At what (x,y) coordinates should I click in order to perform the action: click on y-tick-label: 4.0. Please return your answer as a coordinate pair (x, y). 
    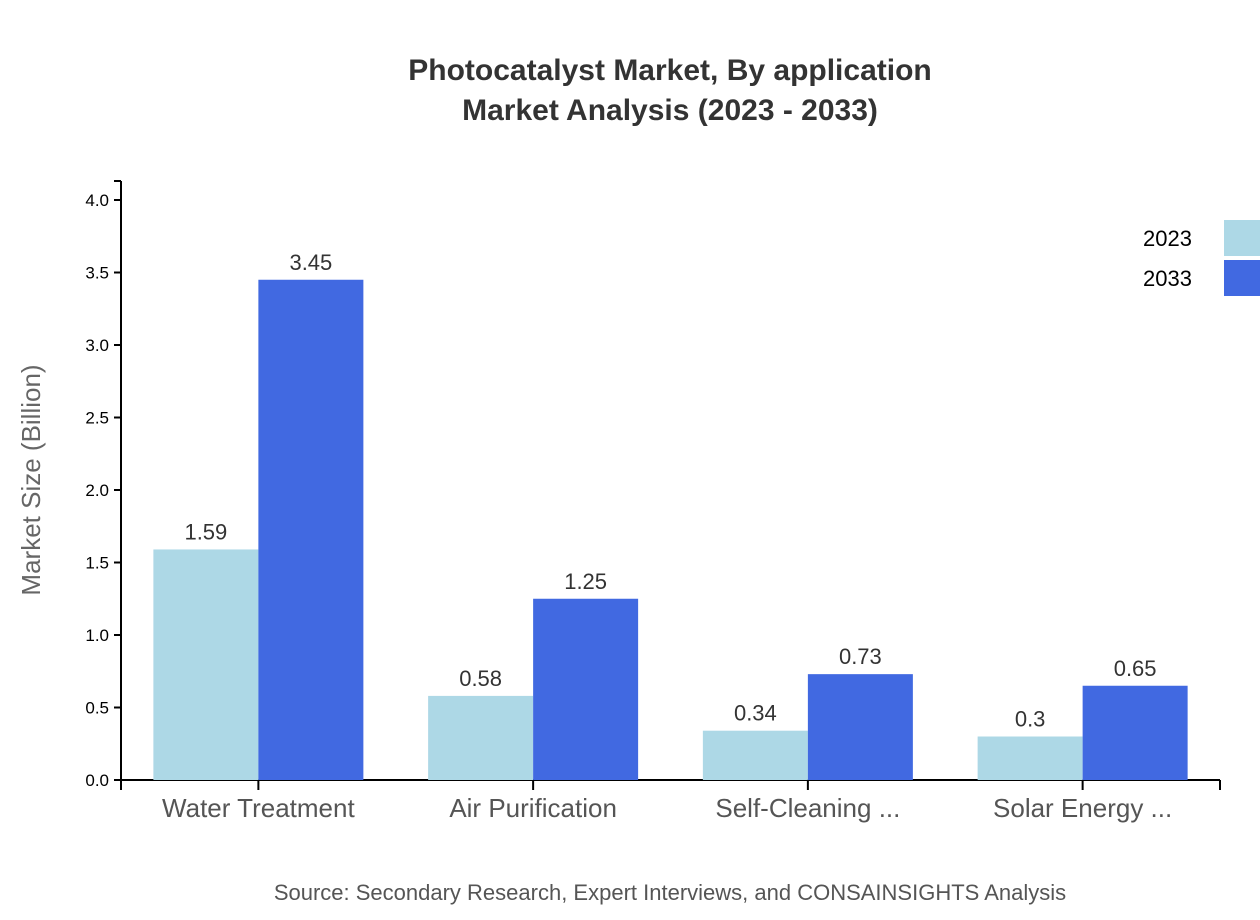
    Looking at the image, I should click on (97, 200).